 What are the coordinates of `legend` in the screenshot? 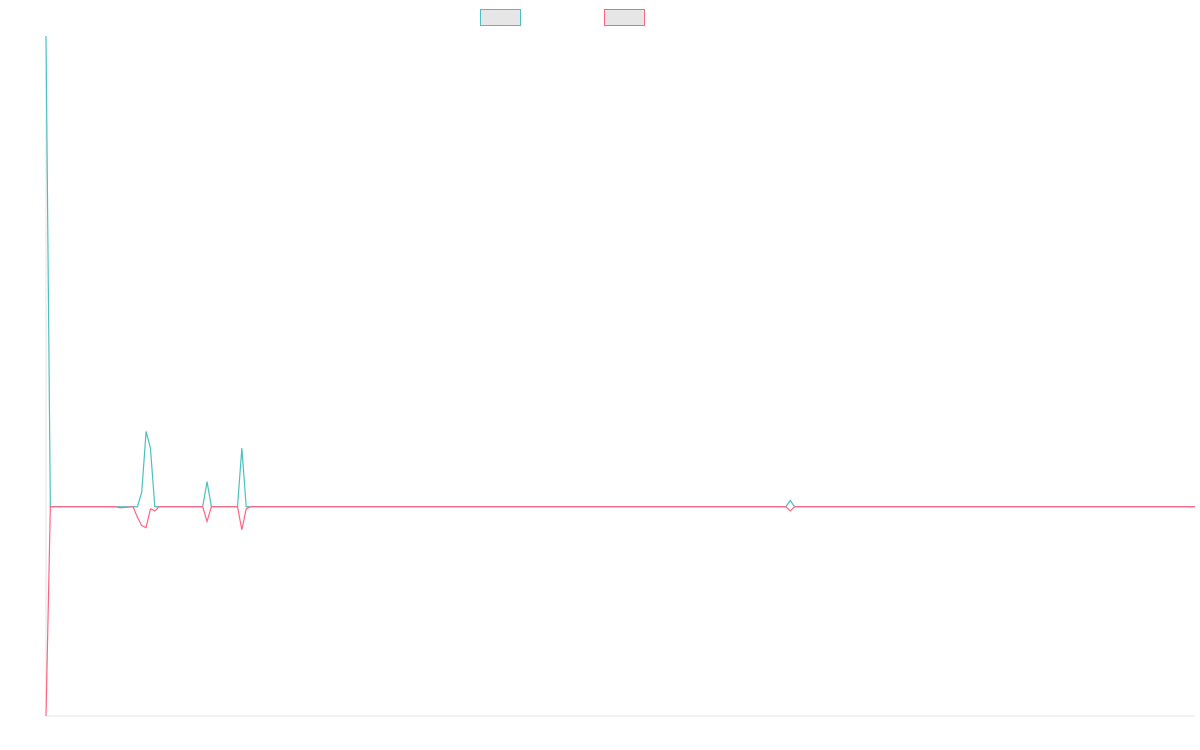 It's located at (562, 17).